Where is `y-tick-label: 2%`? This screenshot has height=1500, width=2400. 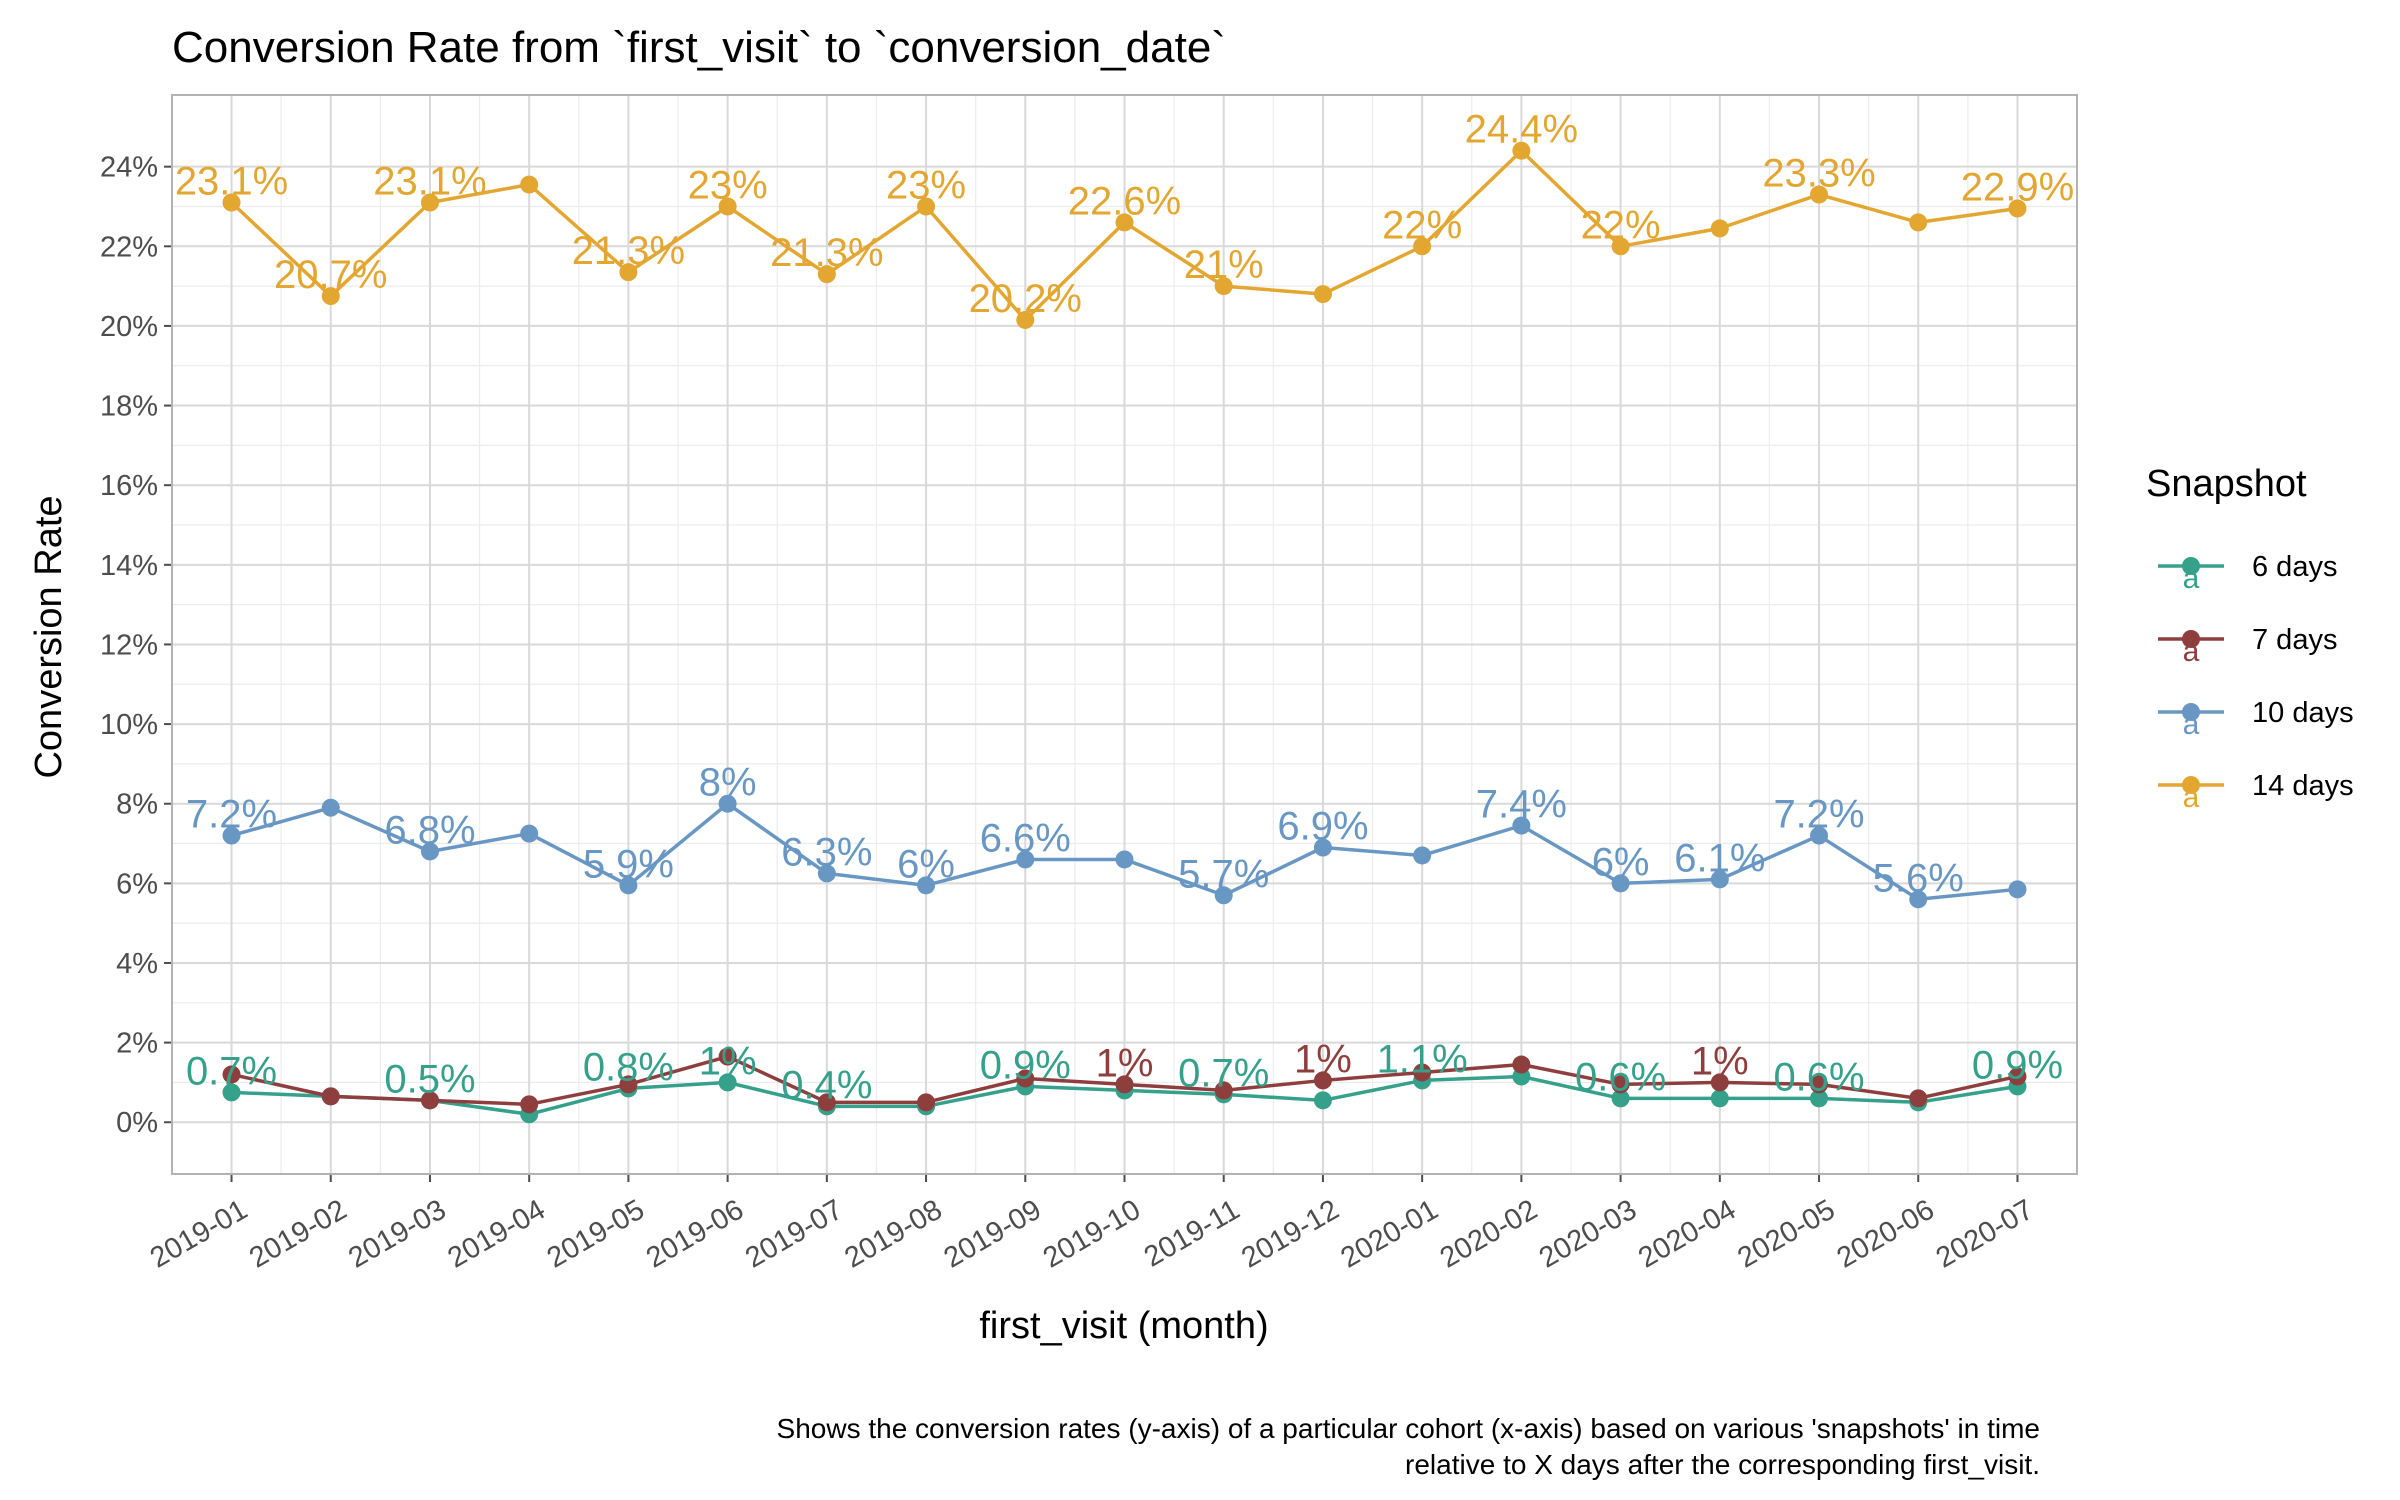 y-tick-label: 2% is located at coordinates (137, 1044).